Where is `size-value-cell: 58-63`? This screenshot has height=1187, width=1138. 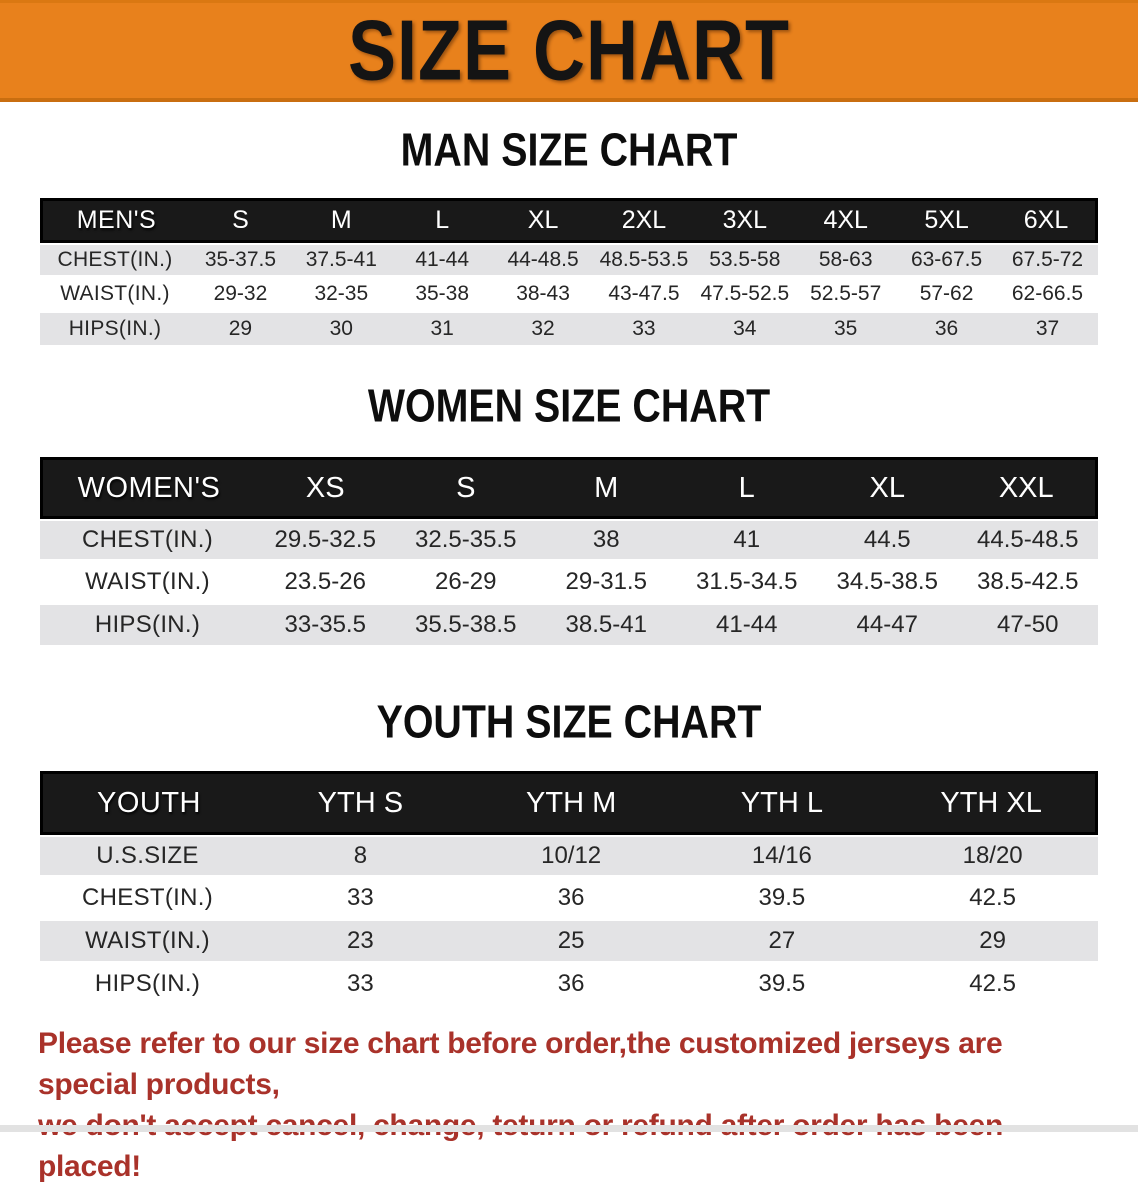
size-value-cell: 58-63 is located at coordinates (846, 260).